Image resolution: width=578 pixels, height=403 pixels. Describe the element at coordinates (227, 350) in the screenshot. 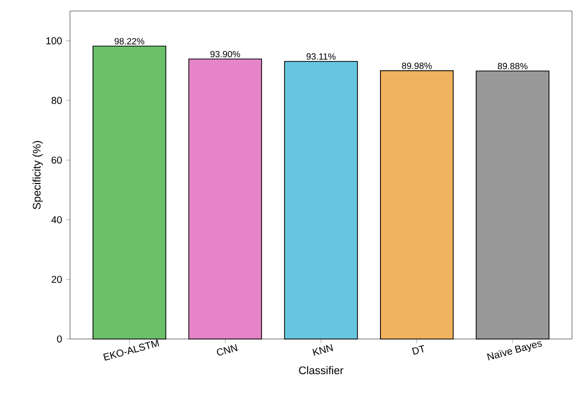

I see `x-tick-label: CNN` at that location.